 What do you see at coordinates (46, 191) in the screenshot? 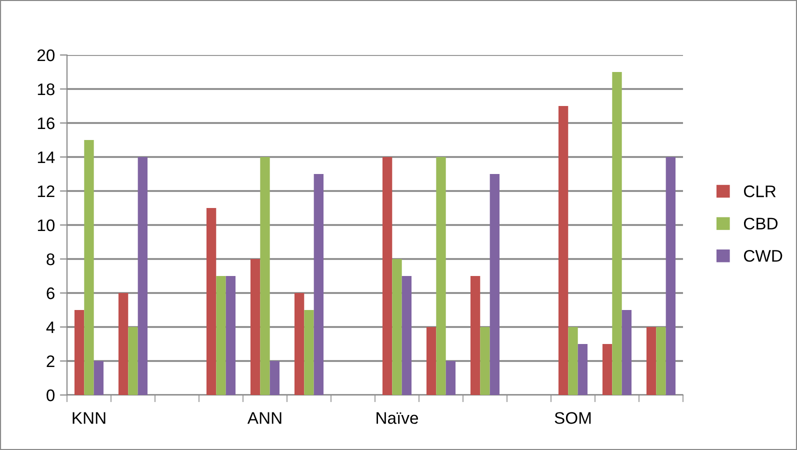
I see `y-tick-label: 12` at bounding box center [46, 191].